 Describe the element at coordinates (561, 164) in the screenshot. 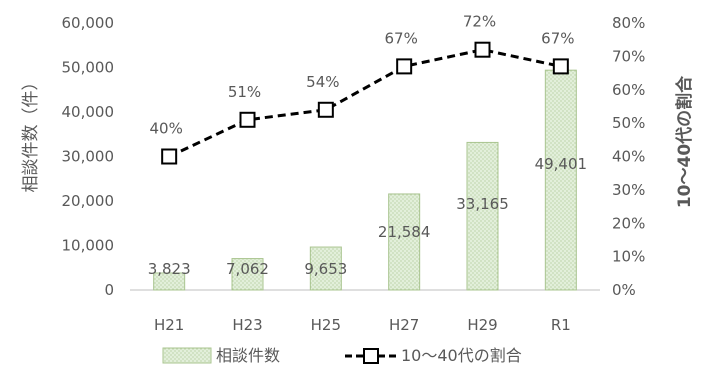

I see `bar-data-label: 49,401` at that location.